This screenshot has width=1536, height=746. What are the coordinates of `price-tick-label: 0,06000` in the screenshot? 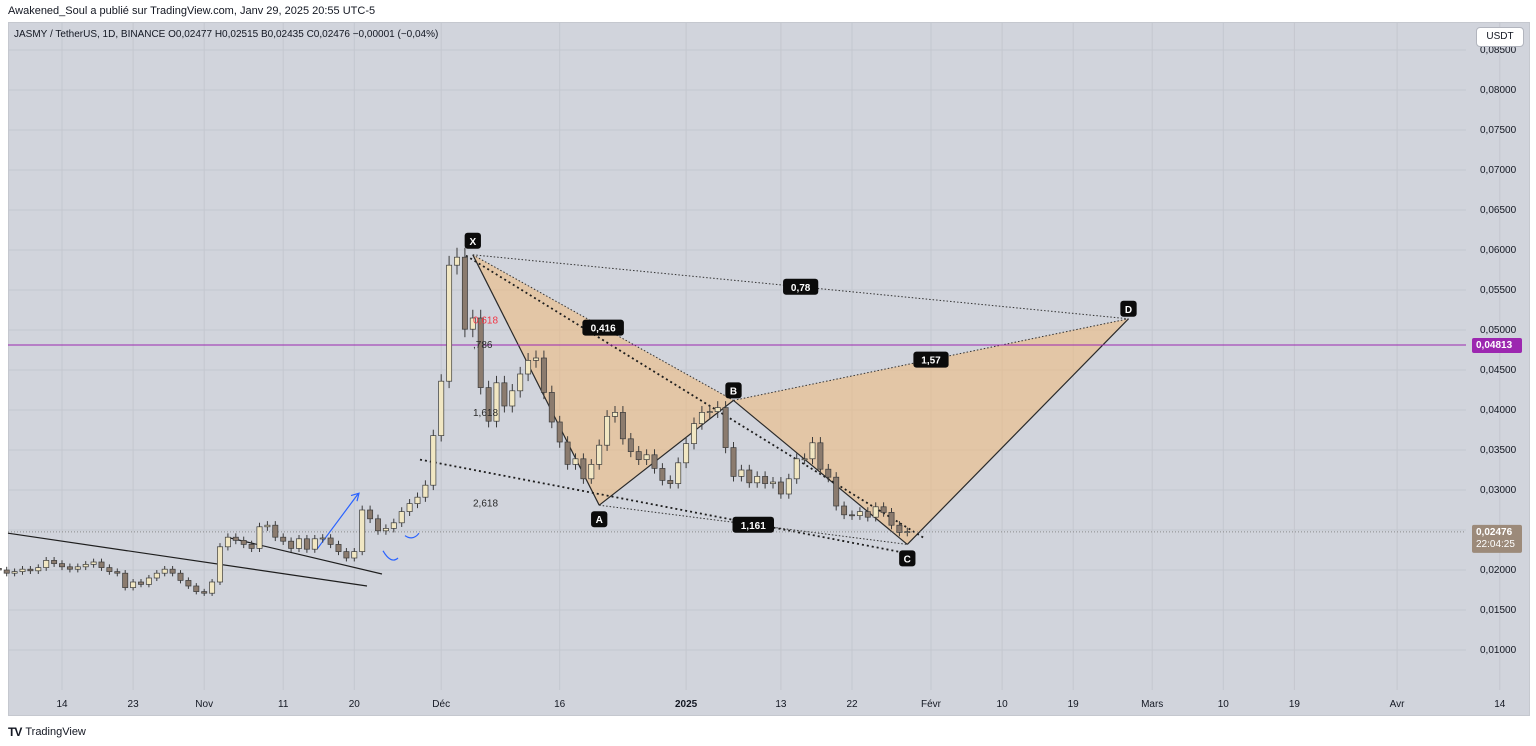 It's located at (1498, 250).